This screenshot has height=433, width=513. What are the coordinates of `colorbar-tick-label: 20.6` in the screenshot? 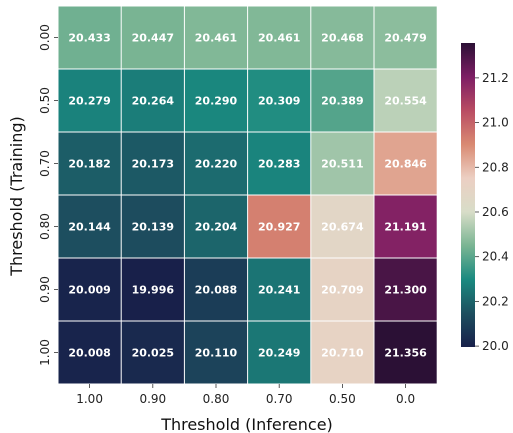 It's located at (495, 212).